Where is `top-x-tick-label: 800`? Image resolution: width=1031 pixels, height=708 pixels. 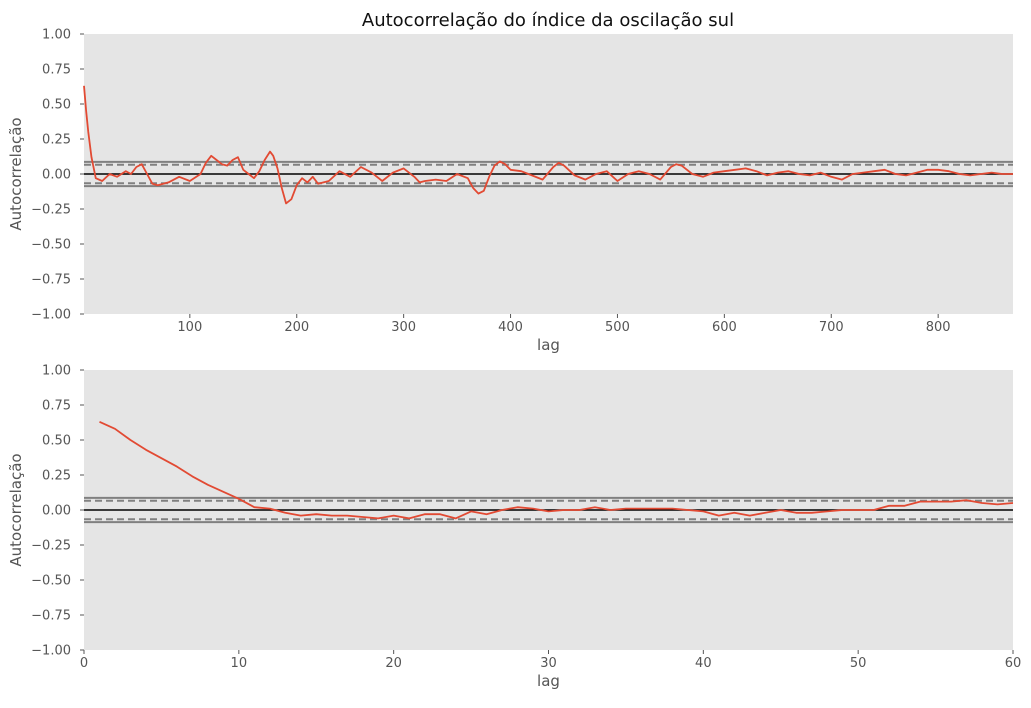 top-x-tick-label: 800 is located at coordinates (938, 327).